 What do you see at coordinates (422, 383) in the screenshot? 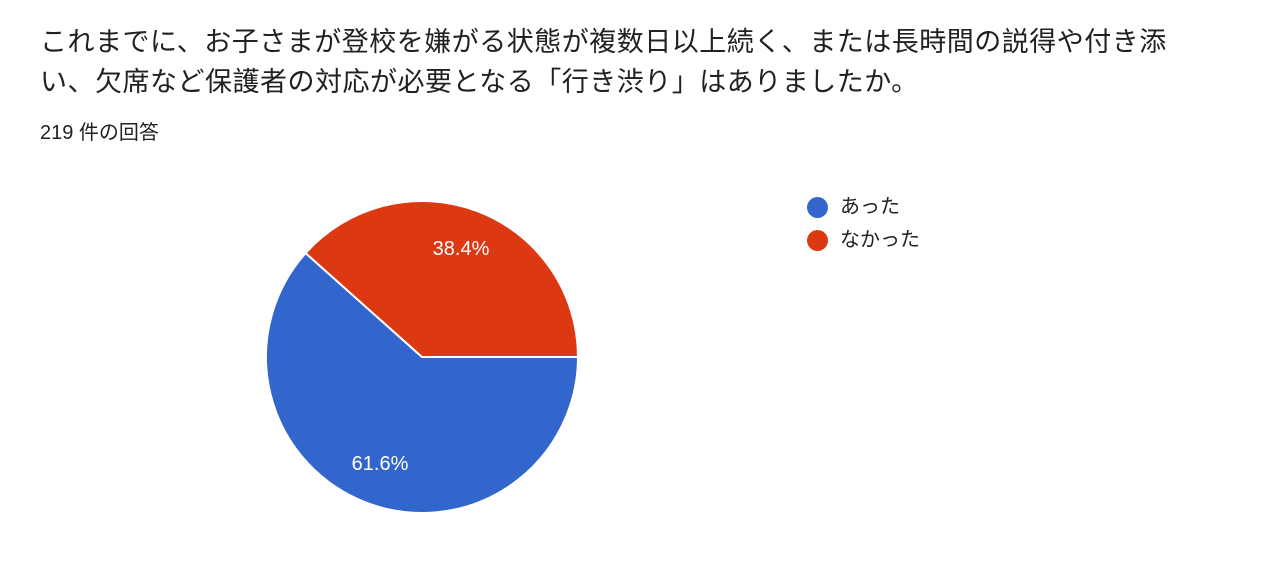
I see `pie-slice-atta` at bounding box center [422, 383].